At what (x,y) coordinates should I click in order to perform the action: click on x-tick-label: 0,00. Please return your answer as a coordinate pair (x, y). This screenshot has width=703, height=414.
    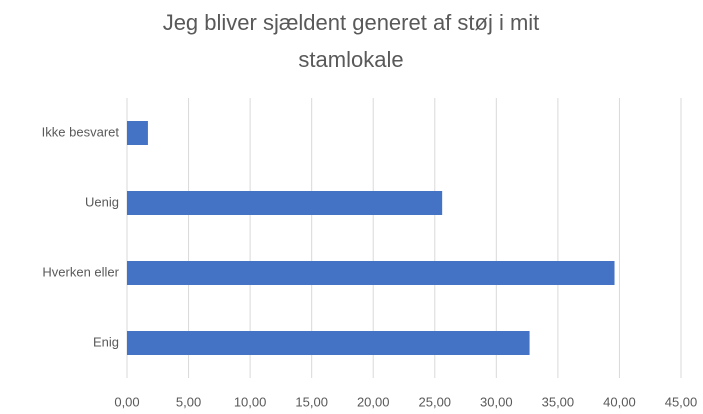
    Looking at the image, I should click on (126, 401).